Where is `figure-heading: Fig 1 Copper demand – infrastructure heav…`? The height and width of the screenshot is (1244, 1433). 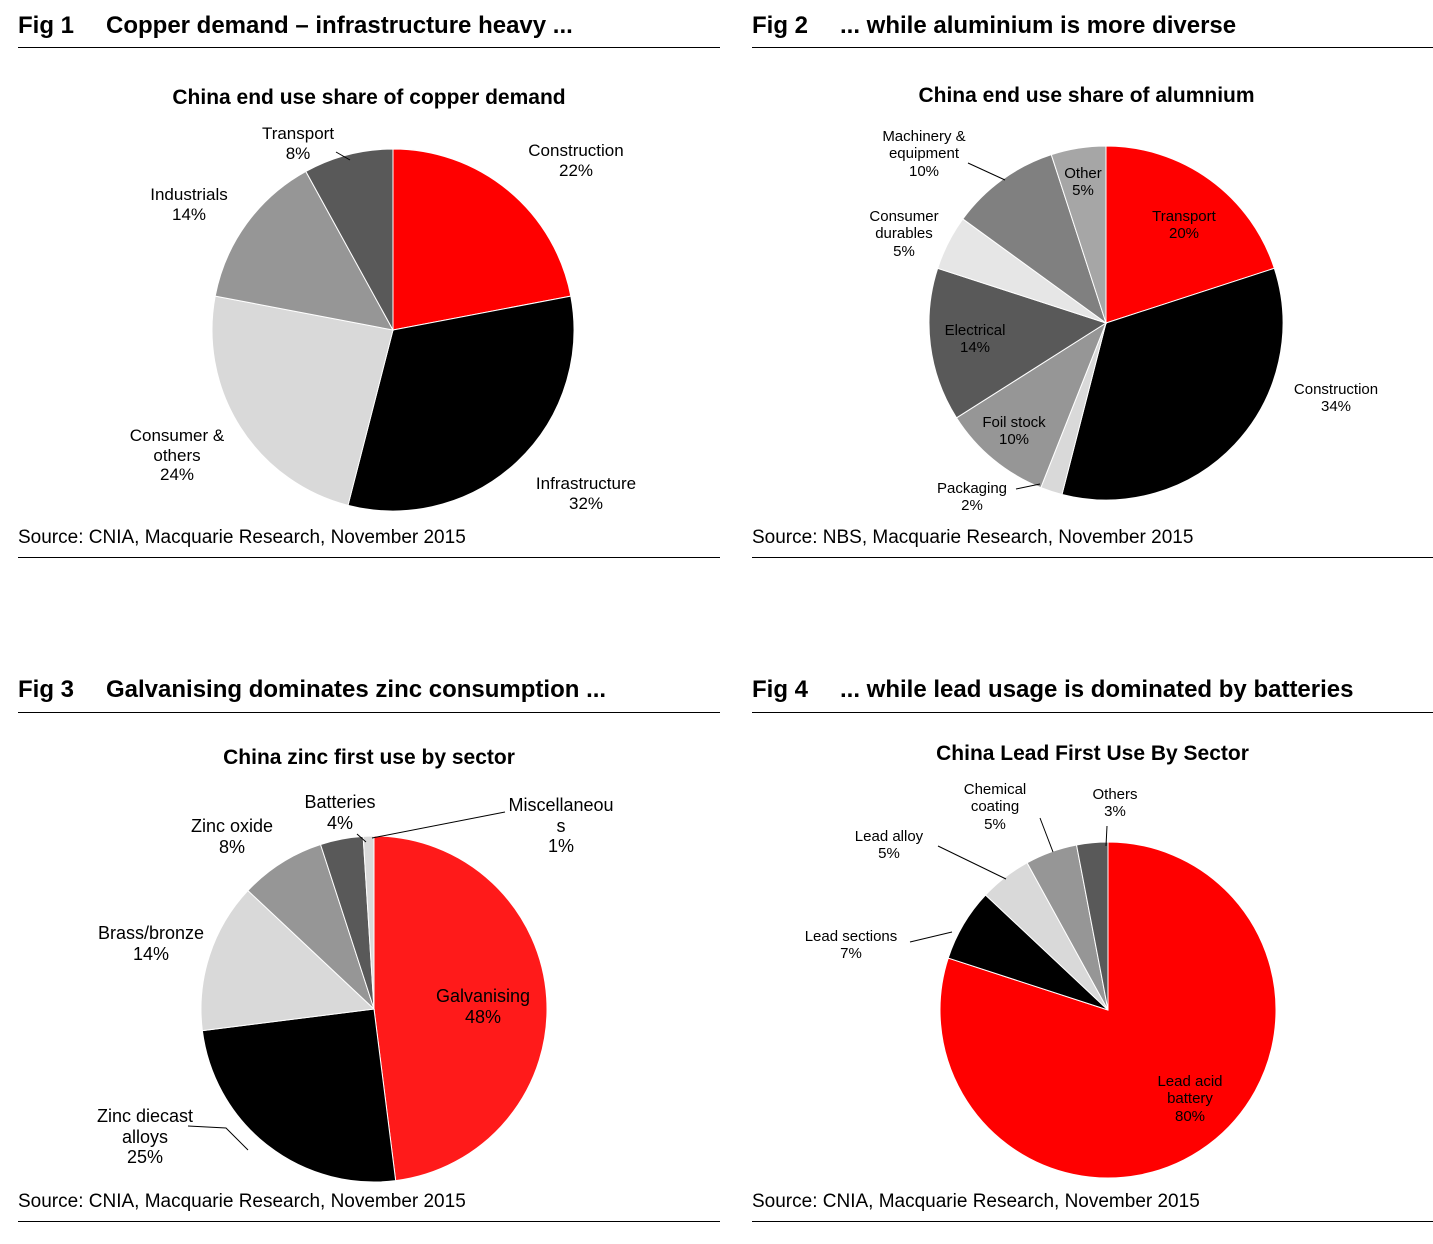 figure-heading: Fig 1 Copper demand – infrastructure heav… is located at coordinates (295, 26).